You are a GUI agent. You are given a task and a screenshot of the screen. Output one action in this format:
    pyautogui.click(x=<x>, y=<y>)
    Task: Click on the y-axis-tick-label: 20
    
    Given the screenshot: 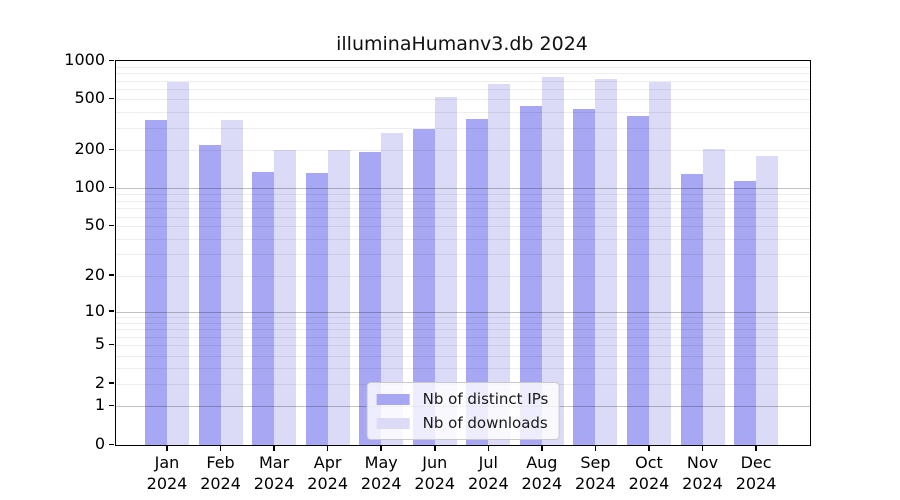 What is the action you would take?
    pyautogui.click(x=94, y=274)
    